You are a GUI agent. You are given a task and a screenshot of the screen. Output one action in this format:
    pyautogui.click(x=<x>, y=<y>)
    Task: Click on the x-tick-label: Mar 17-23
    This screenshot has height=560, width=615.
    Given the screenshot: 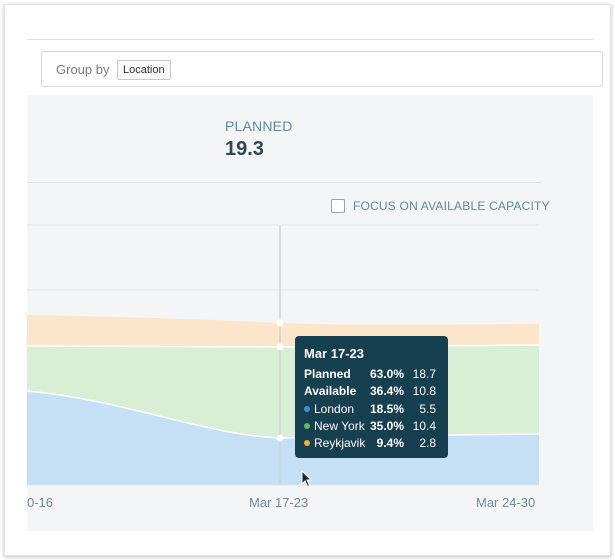 What is the action you would take?
    pyautogui.click(x=279, y=502)
    